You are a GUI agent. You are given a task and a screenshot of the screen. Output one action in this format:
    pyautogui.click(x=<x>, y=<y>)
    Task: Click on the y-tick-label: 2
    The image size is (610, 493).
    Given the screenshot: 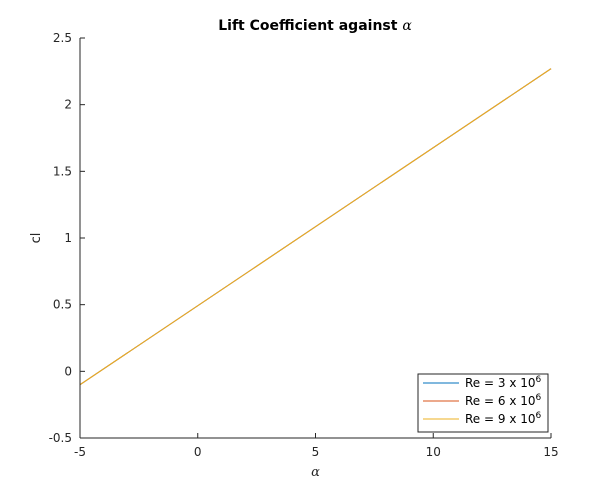 What is the action you would take?
    pyautogui.click(x=68, y=105)
    